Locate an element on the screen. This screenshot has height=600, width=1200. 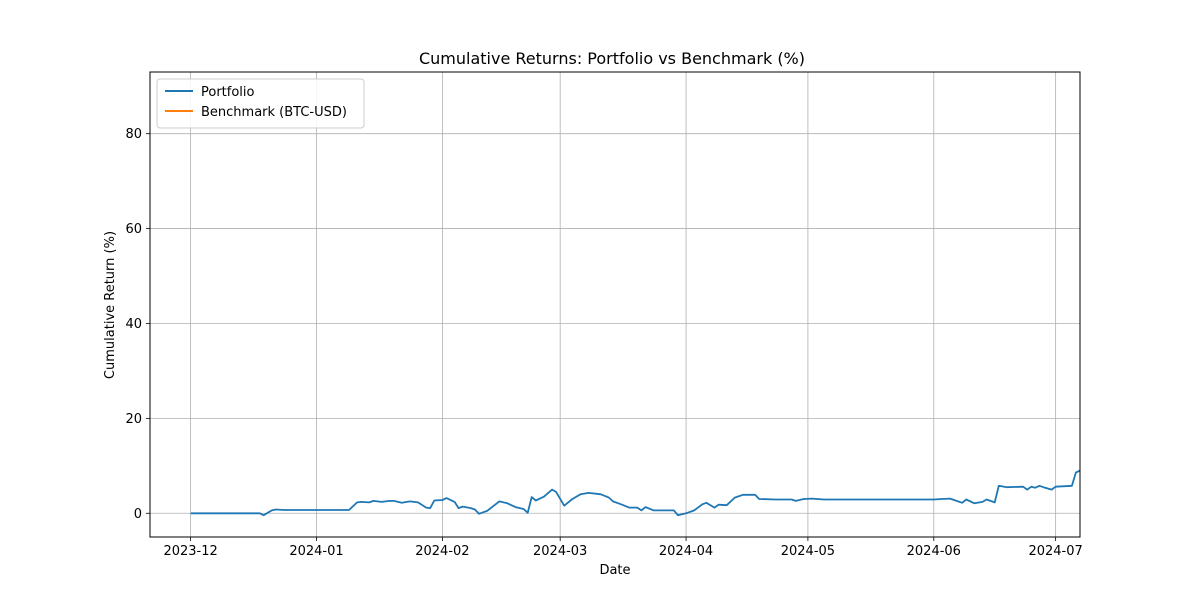
x-tick-label-2024-05: 2024-05 is located at coordinates (808, 551).